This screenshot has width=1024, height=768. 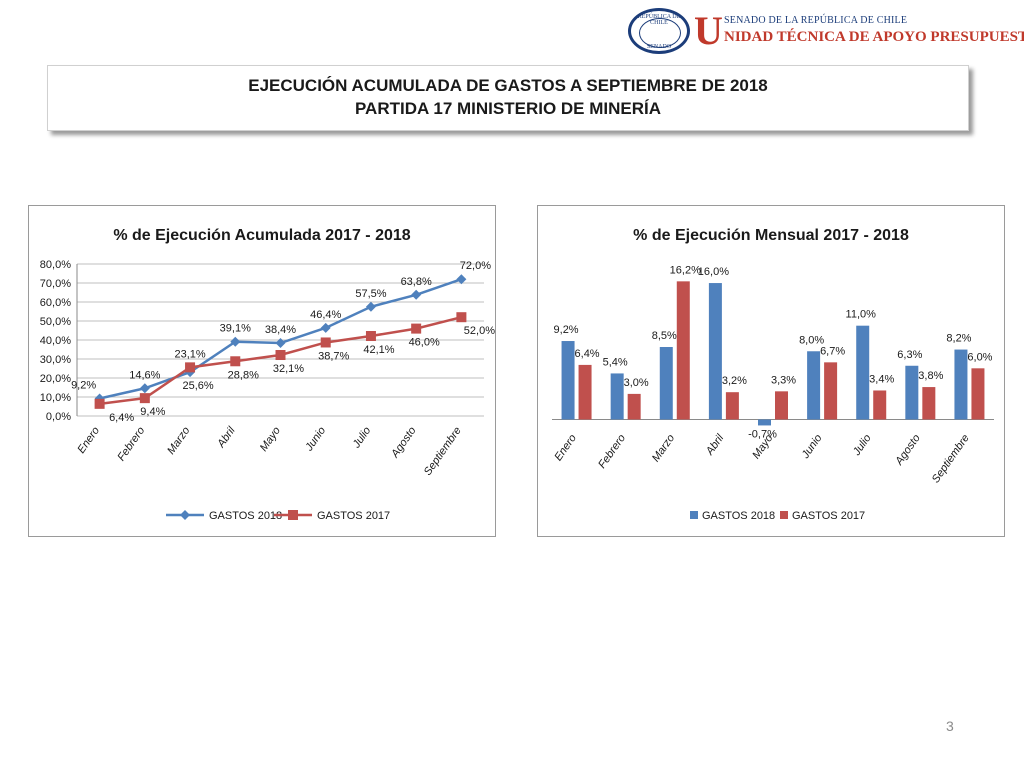 I want to click on data-label-2017: 3,8%, so click(x=930, y=376).